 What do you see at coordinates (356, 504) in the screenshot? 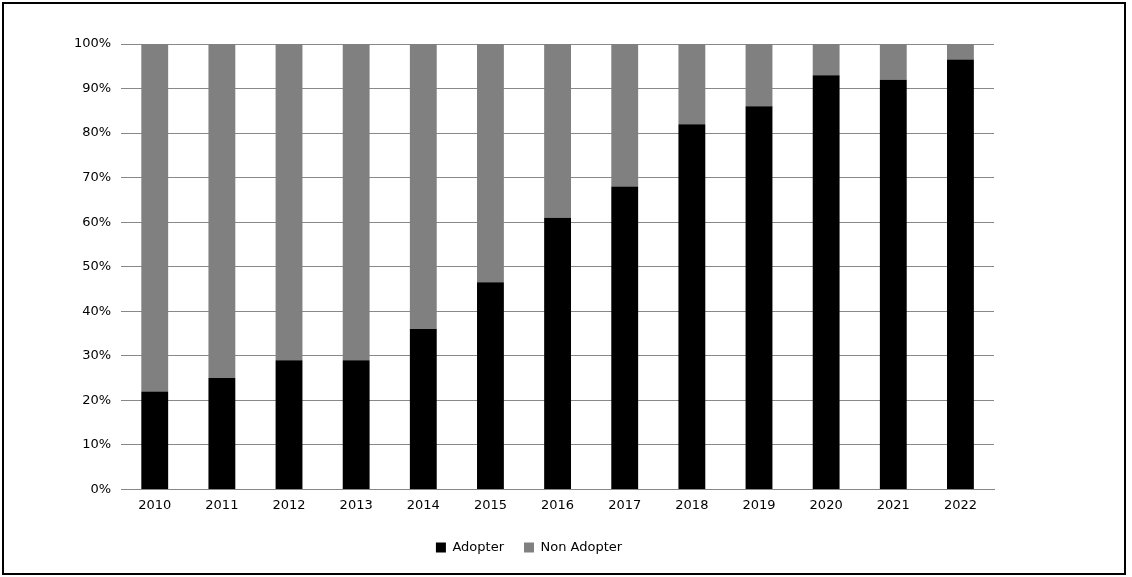
I see `x-tick-label: 2013` at bounding box center [356, 504].